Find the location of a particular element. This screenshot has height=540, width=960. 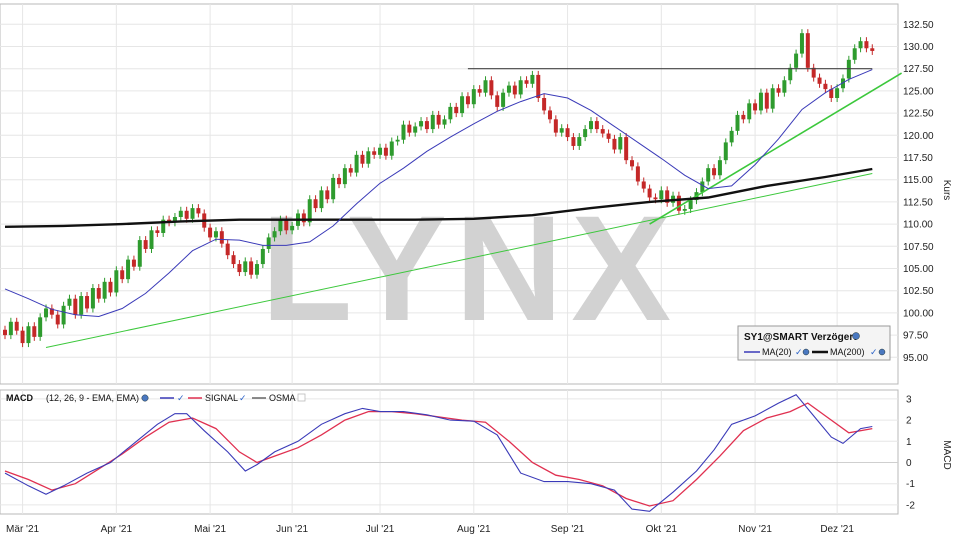

macd-y-tick-label: 3 is located at coordinates (909, 399).